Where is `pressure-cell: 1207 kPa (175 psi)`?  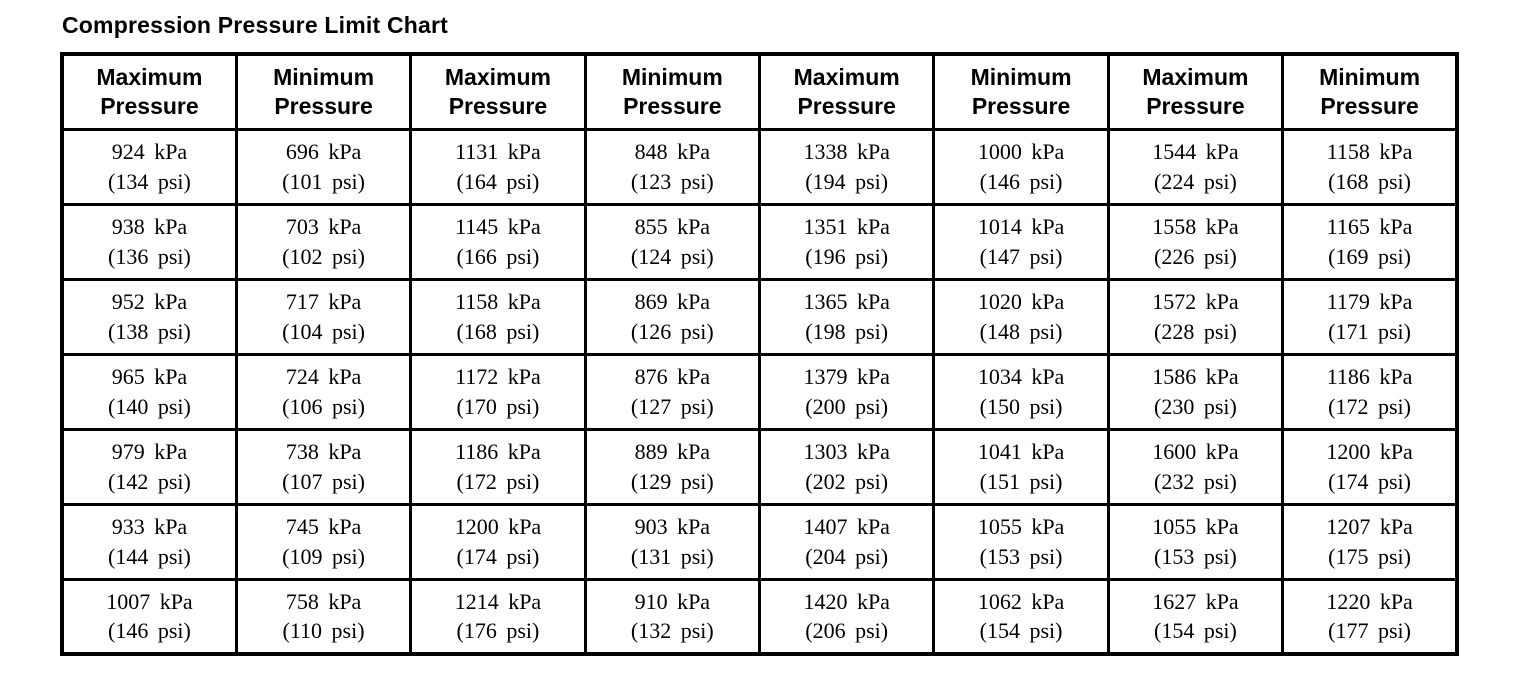
pressure-cell: 1207 kPa (175 psi) is located at coordinates (1370, 541).